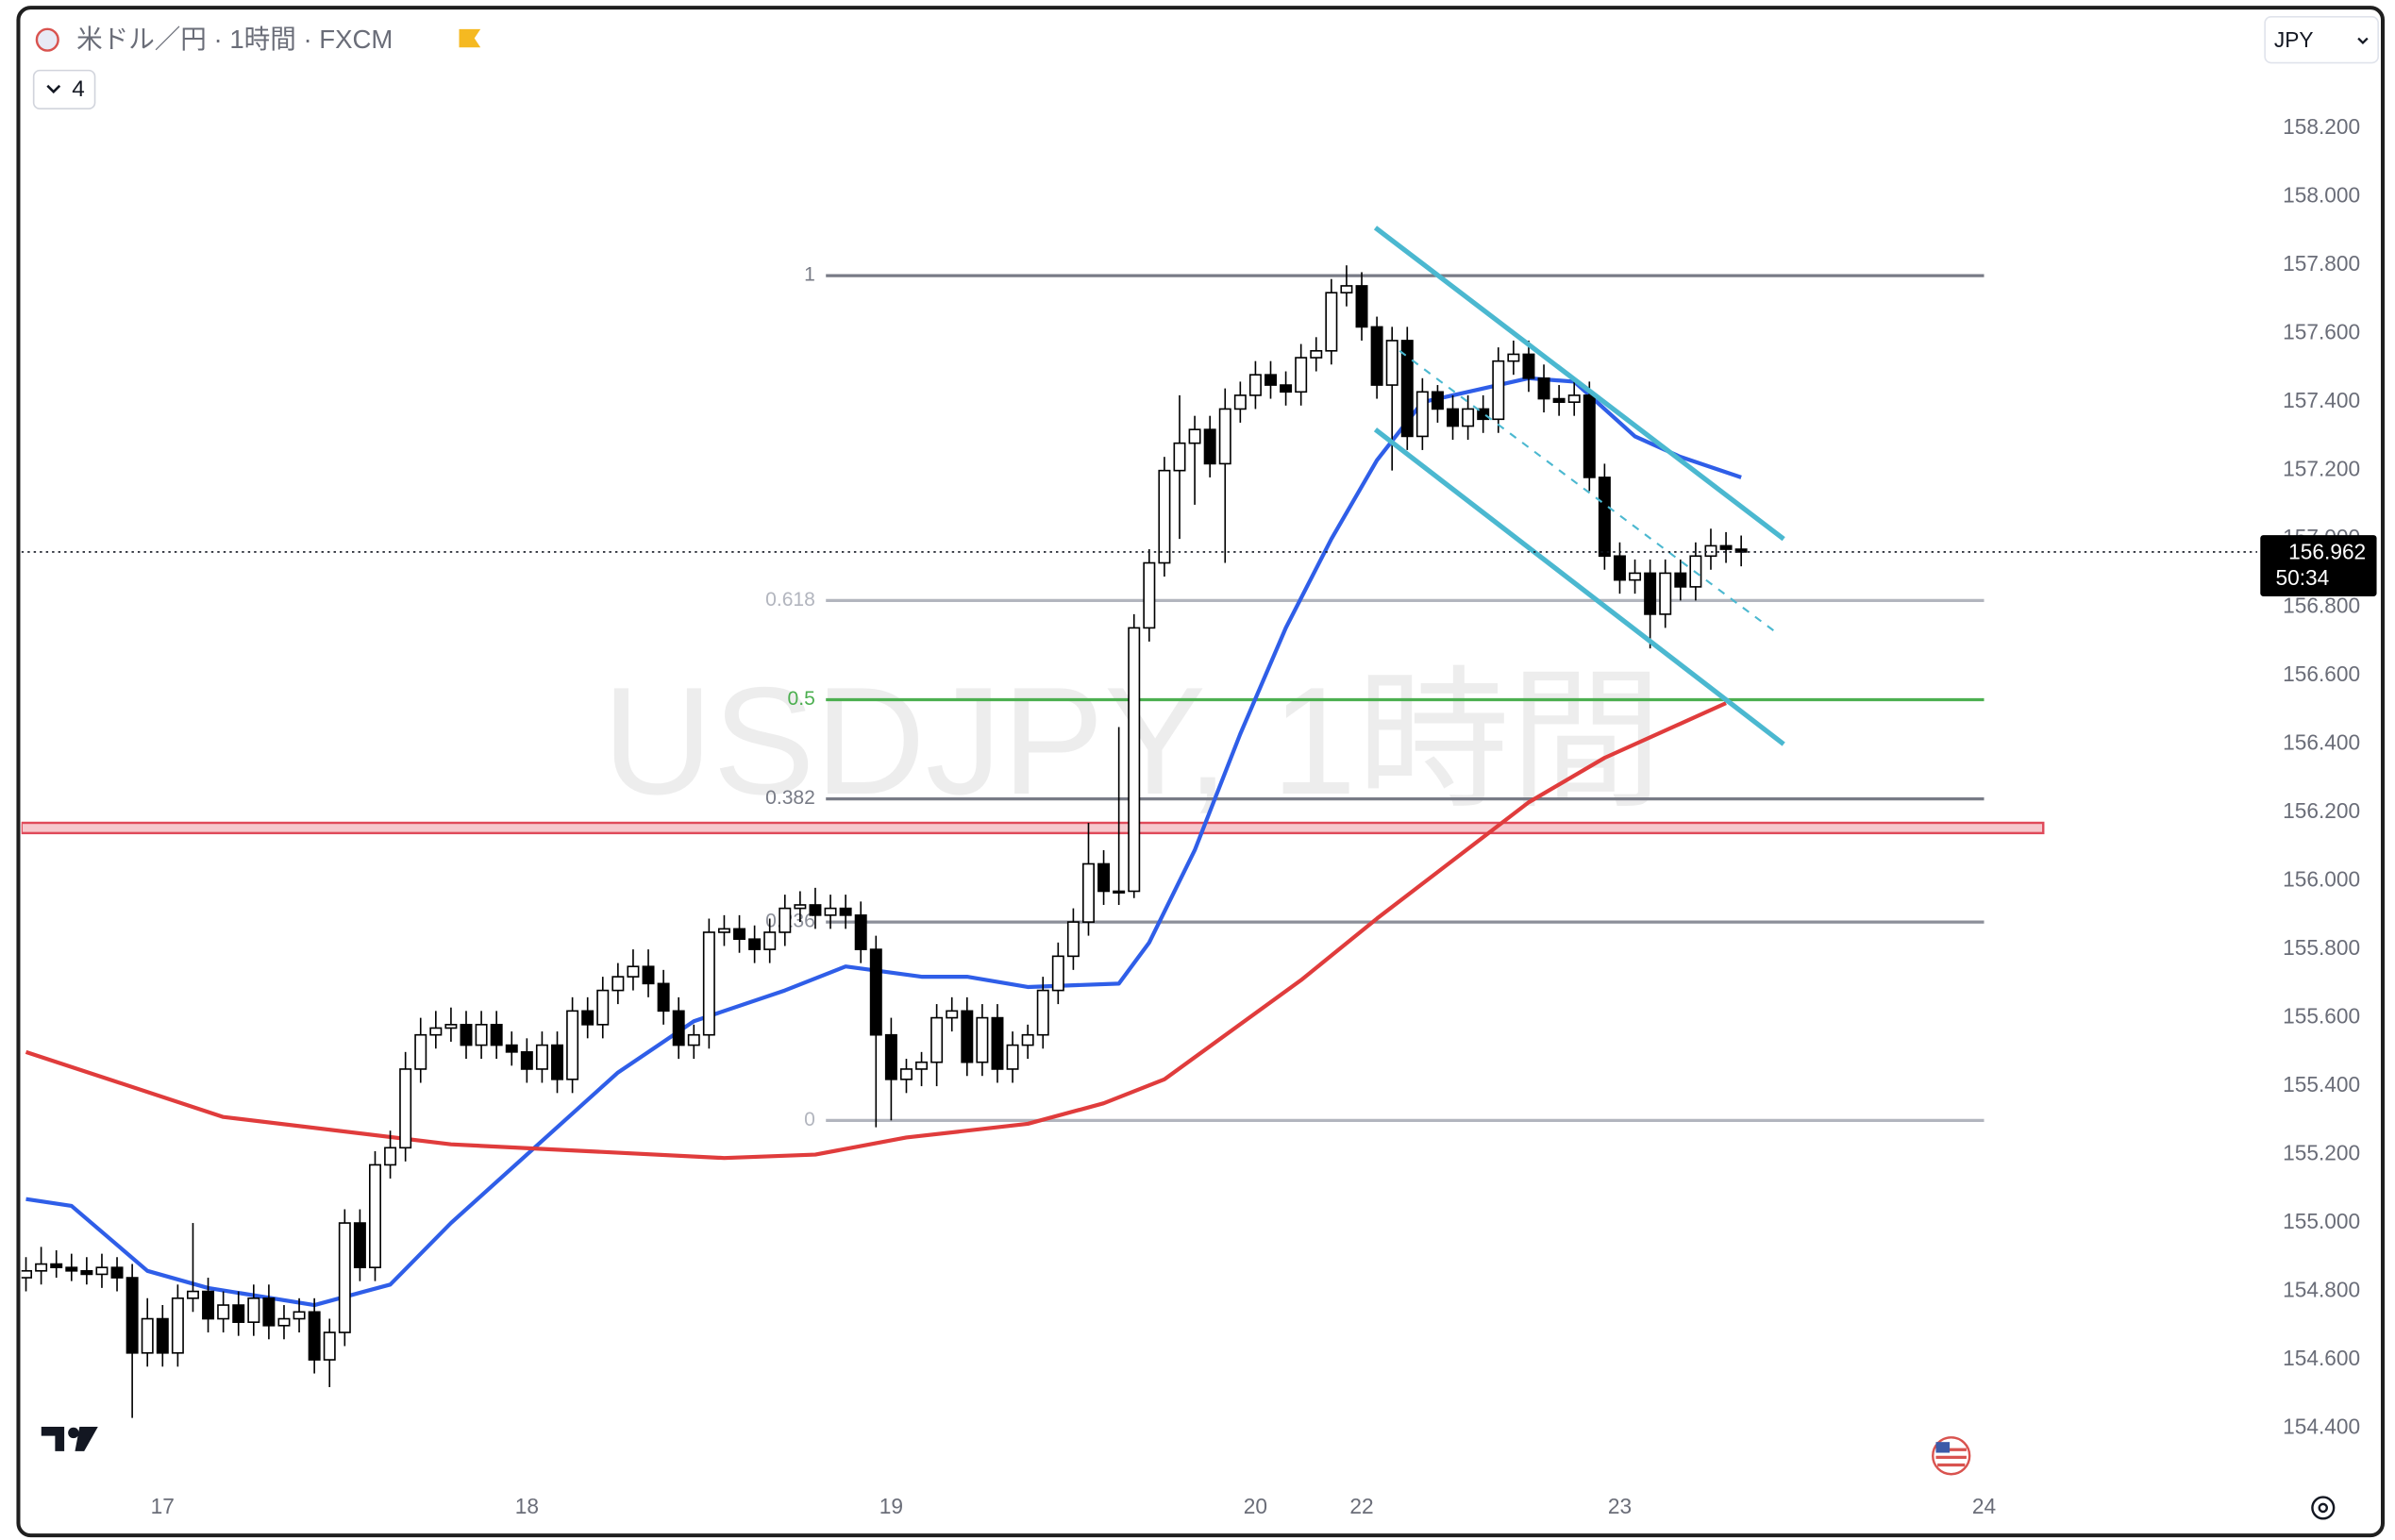  What do you see at coordinates (809, 275) in the screenshot?
I see `fib-label: 1` at bounding box center [809, 275].